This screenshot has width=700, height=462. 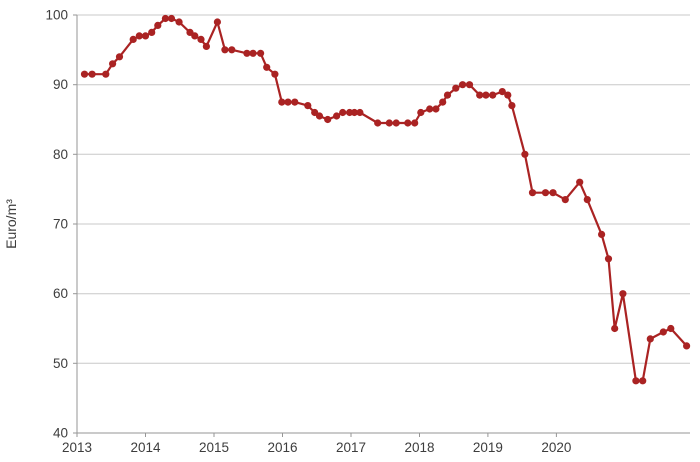 I want to click on x-tick-label: 2020, so click(x=556, y=447).